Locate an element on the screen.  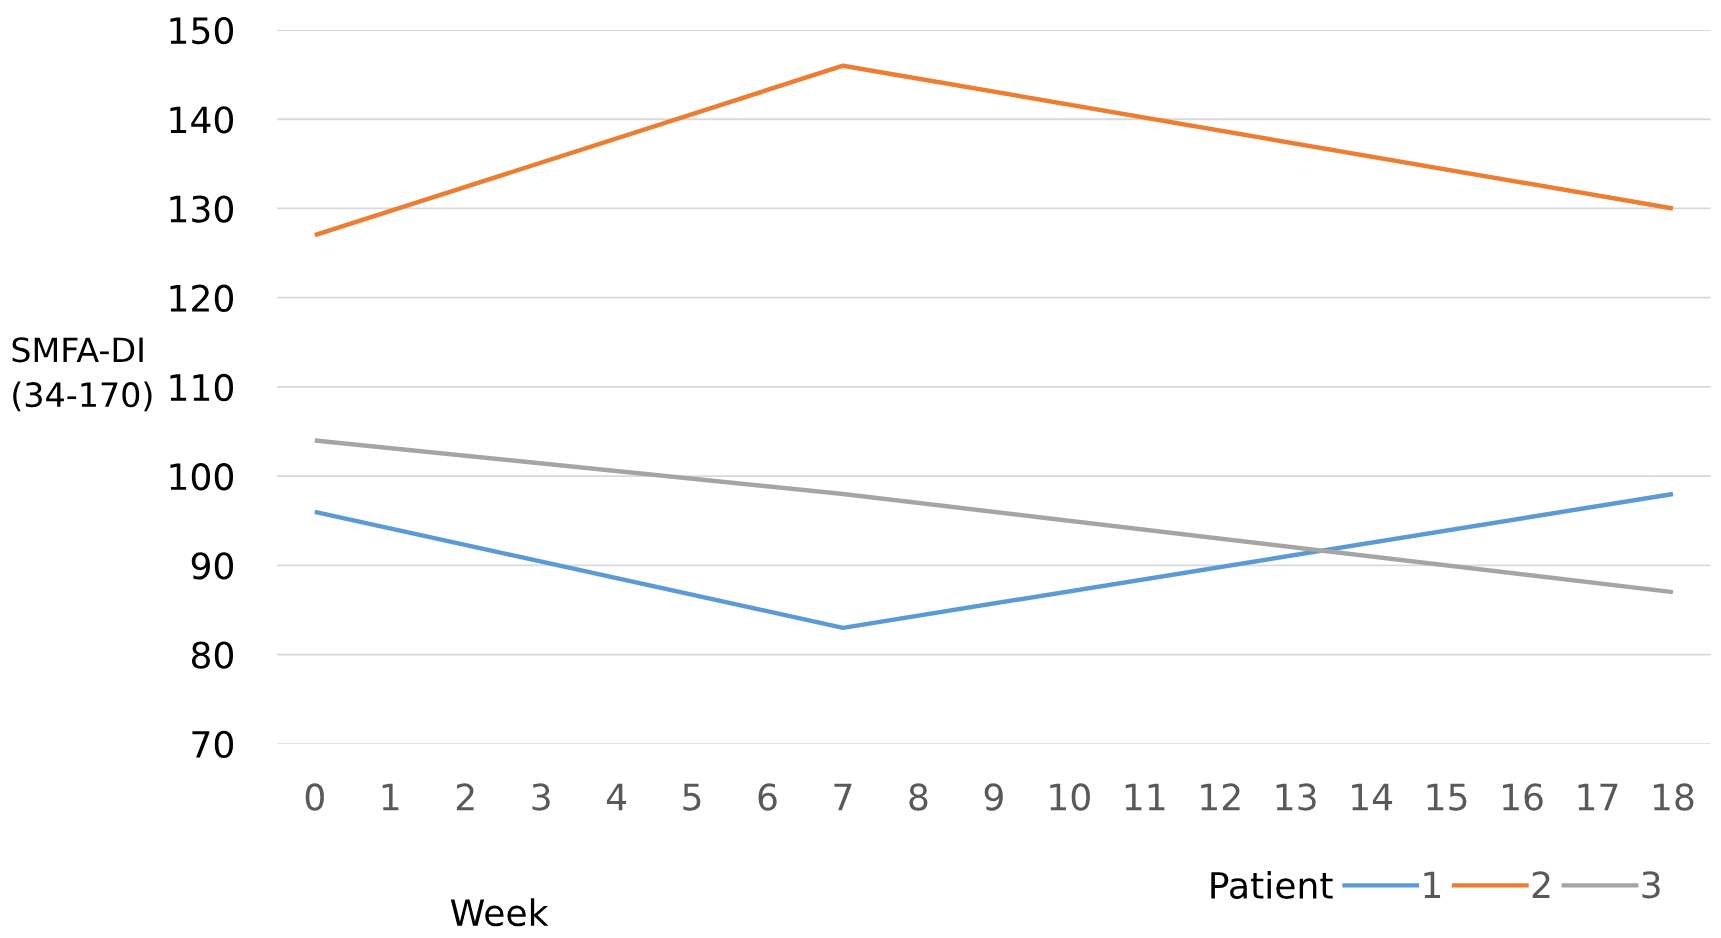
legend-label: 2 is located at coordinates (1541, 884).